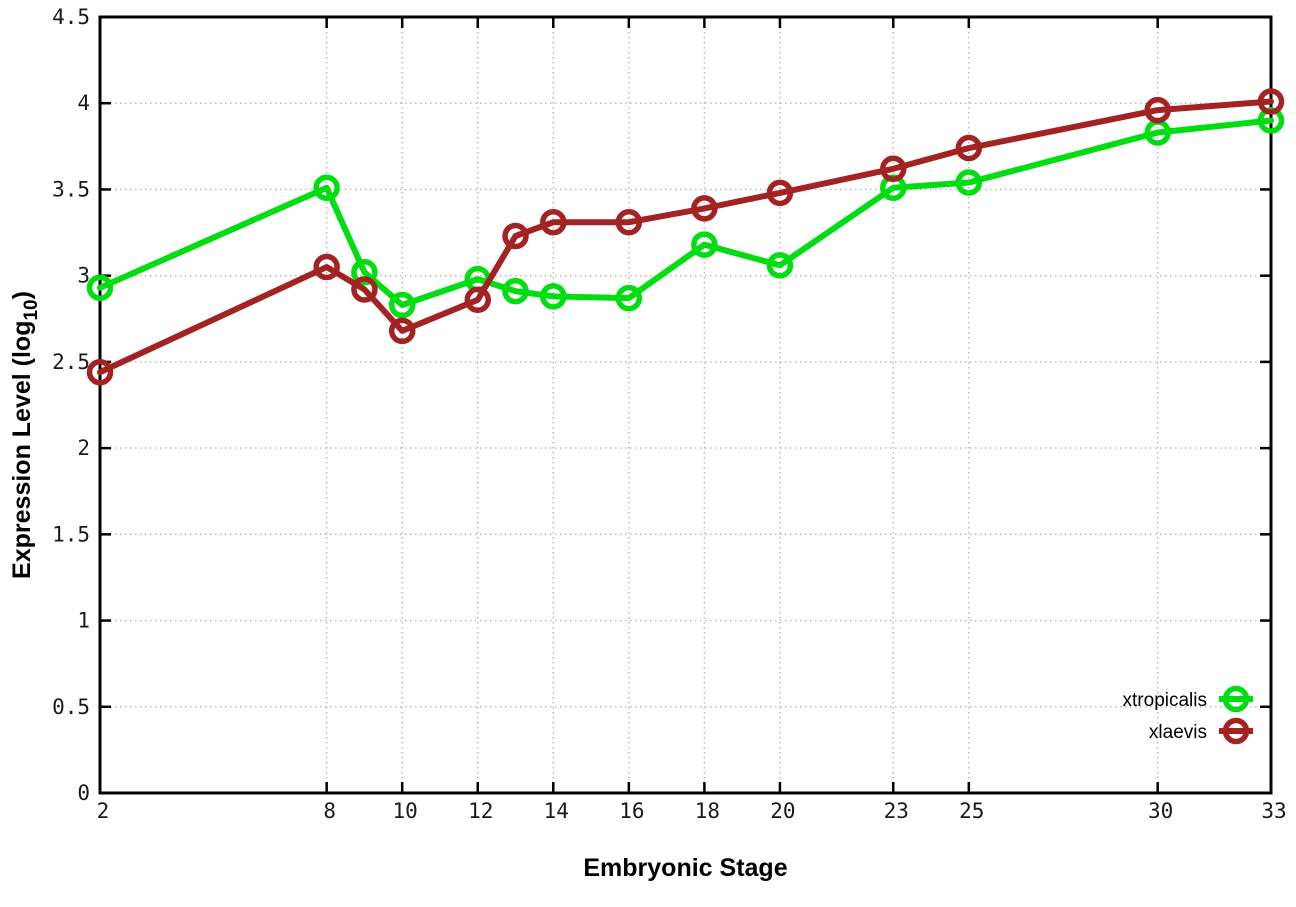 The image size is (1296, 907). I want to click on y-tick-label-4.5: 4.5, so click(71, 17).